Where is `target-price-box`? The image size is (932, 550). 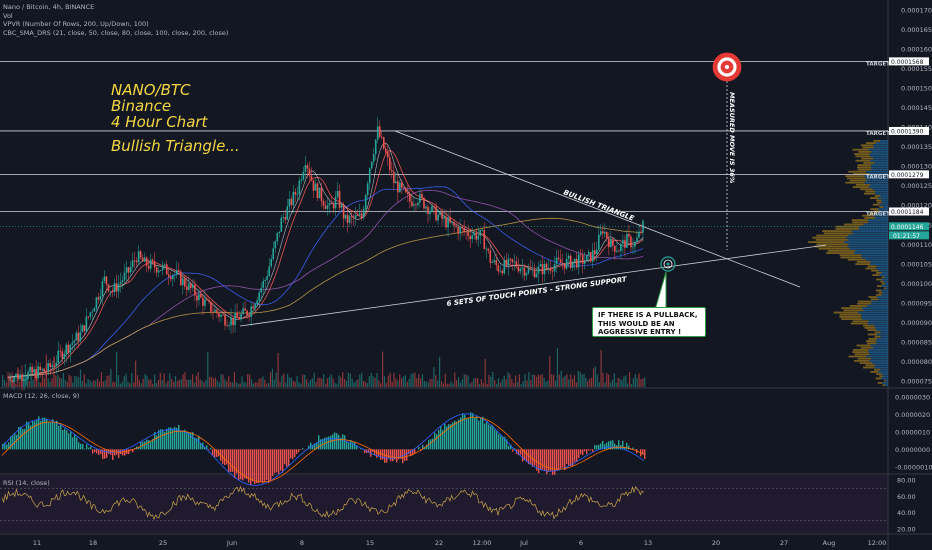 target-price-box is located at coordinates (909, 174).